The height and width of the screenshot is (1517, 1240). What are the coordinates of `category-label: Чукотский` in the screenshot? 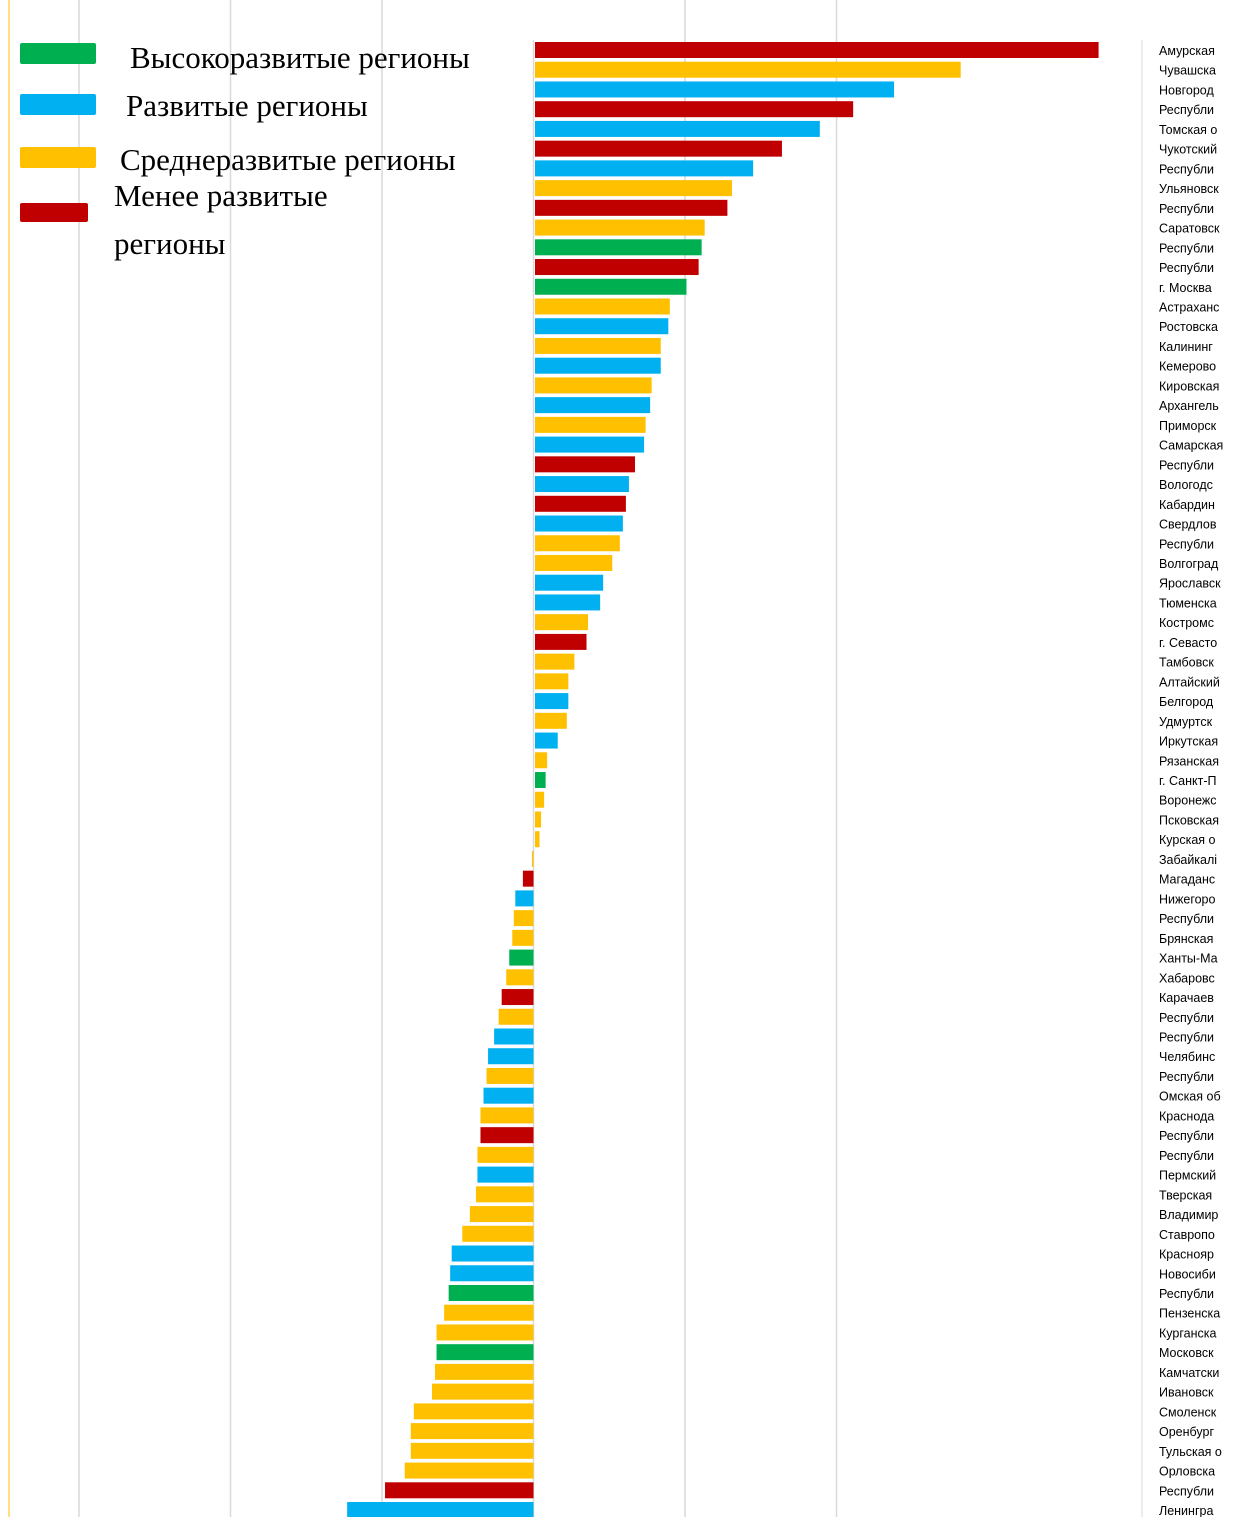 It's located at (1188, 150).